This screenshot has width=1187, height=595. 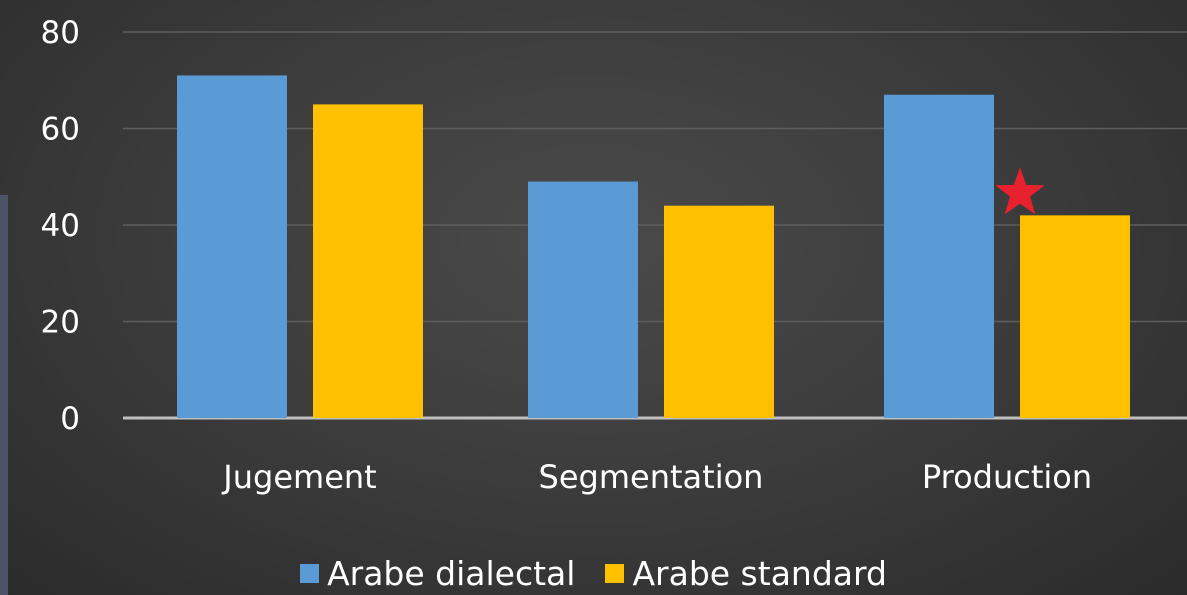 What do you see at coordinates (60, 33) in the screenshot?
I see `y-tick-label: 80` at bounding box center [60, 33].